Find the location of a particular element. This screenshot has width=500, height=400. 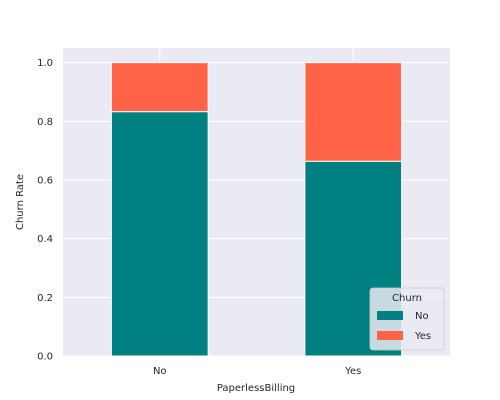

bar-no-no is located at coordinates (159, 234).